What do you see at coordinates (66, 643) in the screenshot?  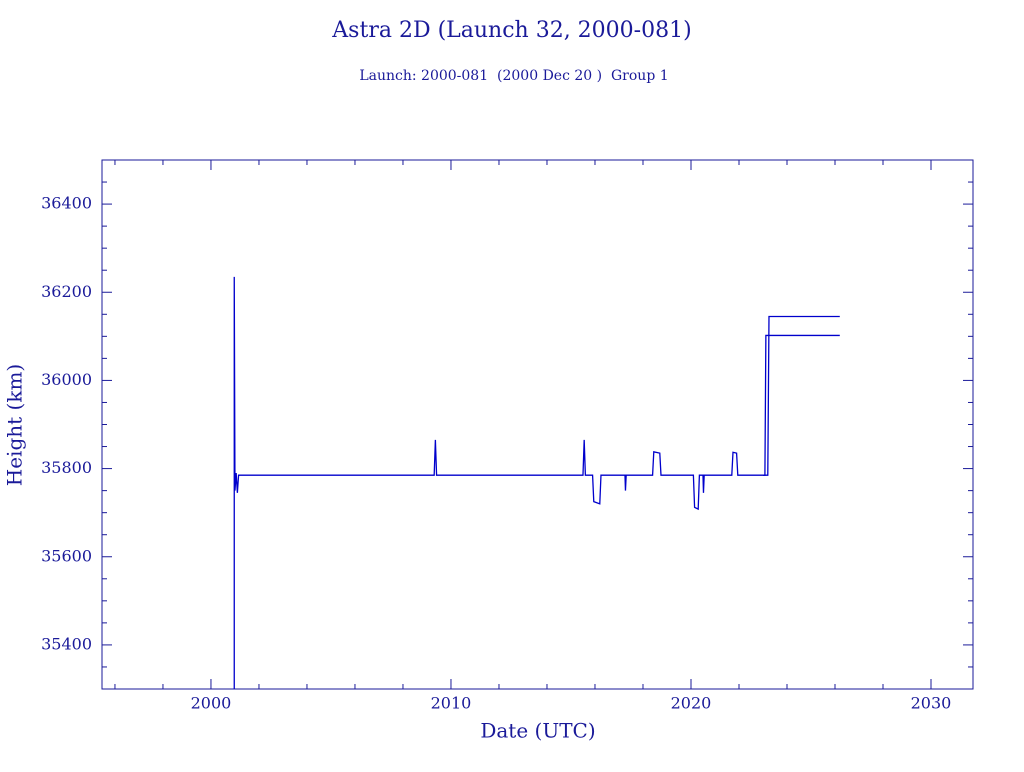 I see `y-tick-label: 35400` at bounding box center [66, 643].